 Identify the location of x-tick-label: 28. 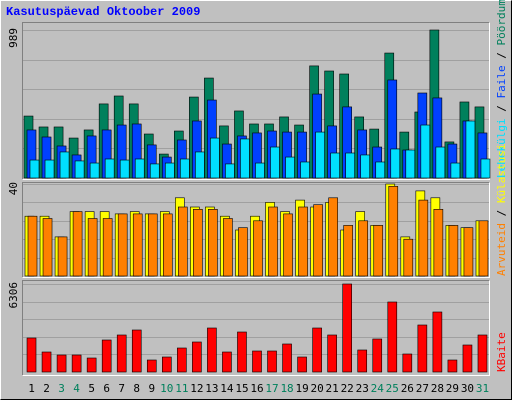
(437, 388).